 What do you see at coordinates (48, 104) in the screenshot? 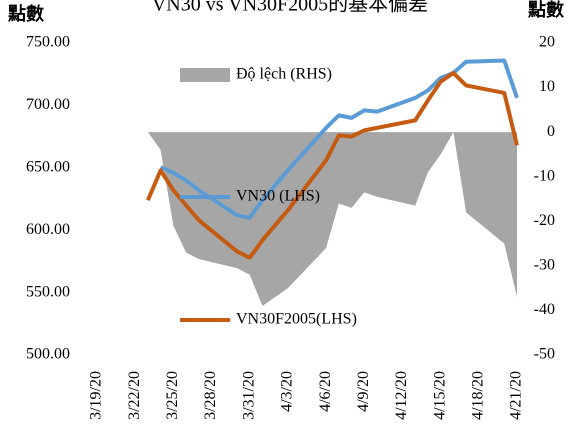
I see `y-tick-label: 700.00` at bounding box center [48, 104].